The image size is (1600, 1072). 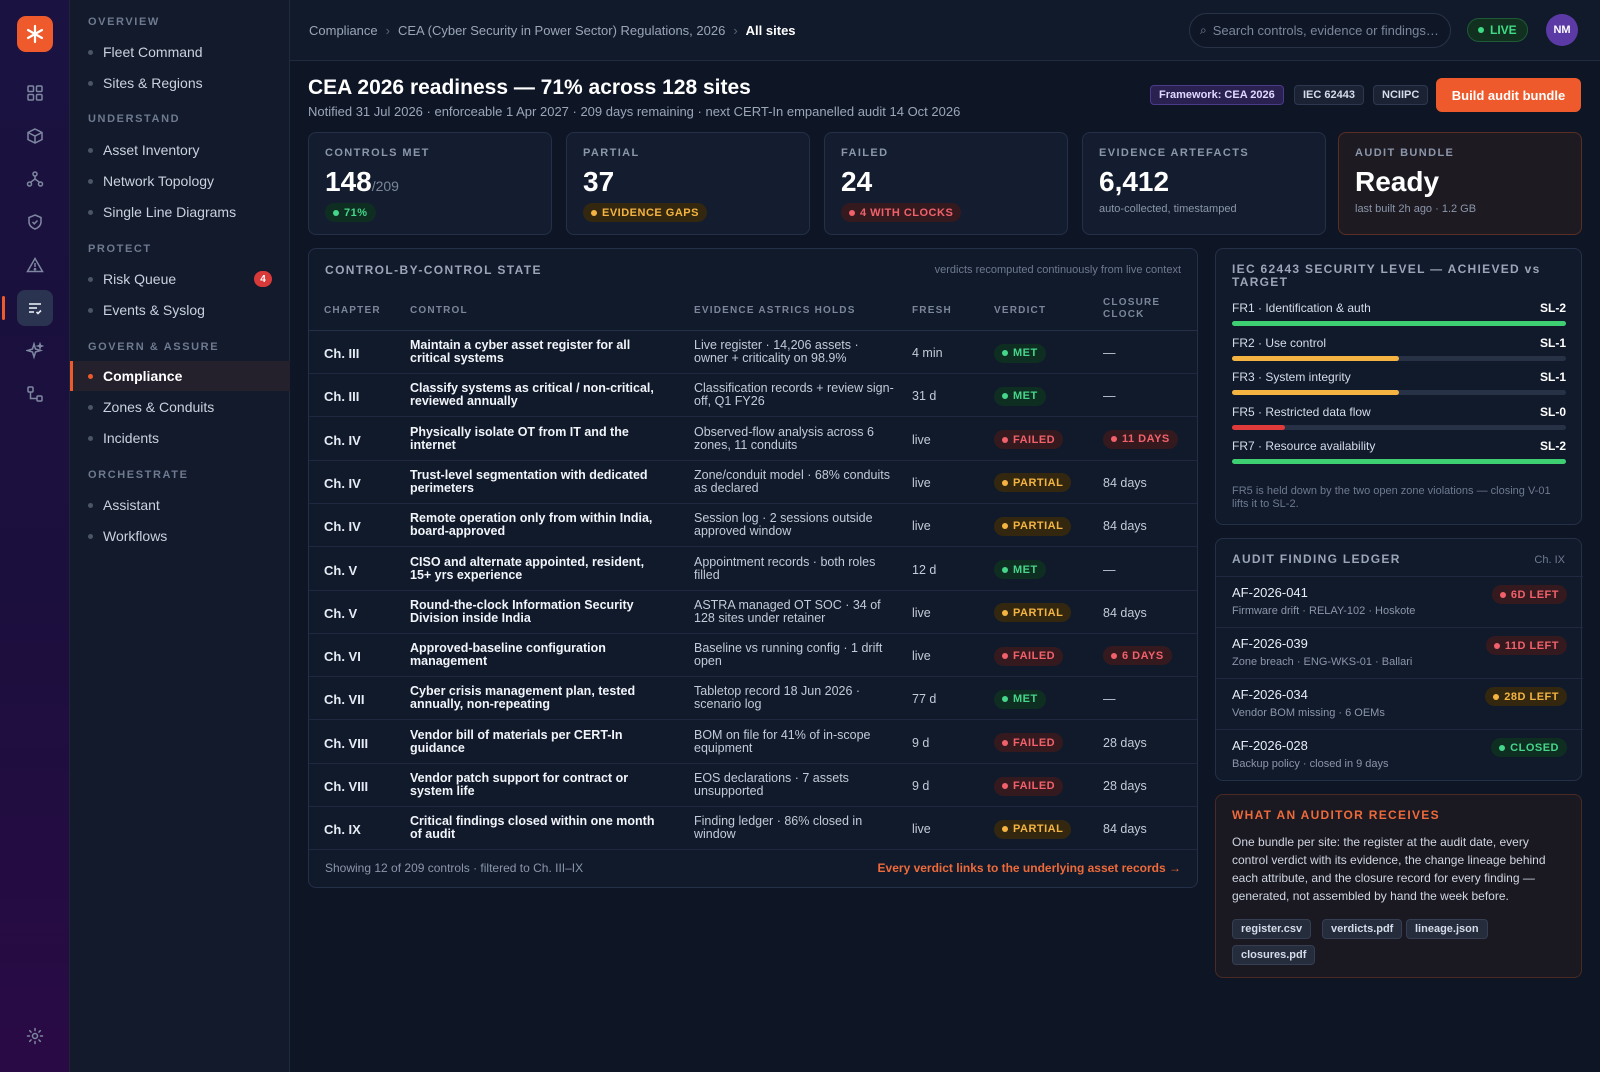 I want to click on panel-title: WHAT AN AUDITOR RECEIVES, so click(x=1336, y=815).